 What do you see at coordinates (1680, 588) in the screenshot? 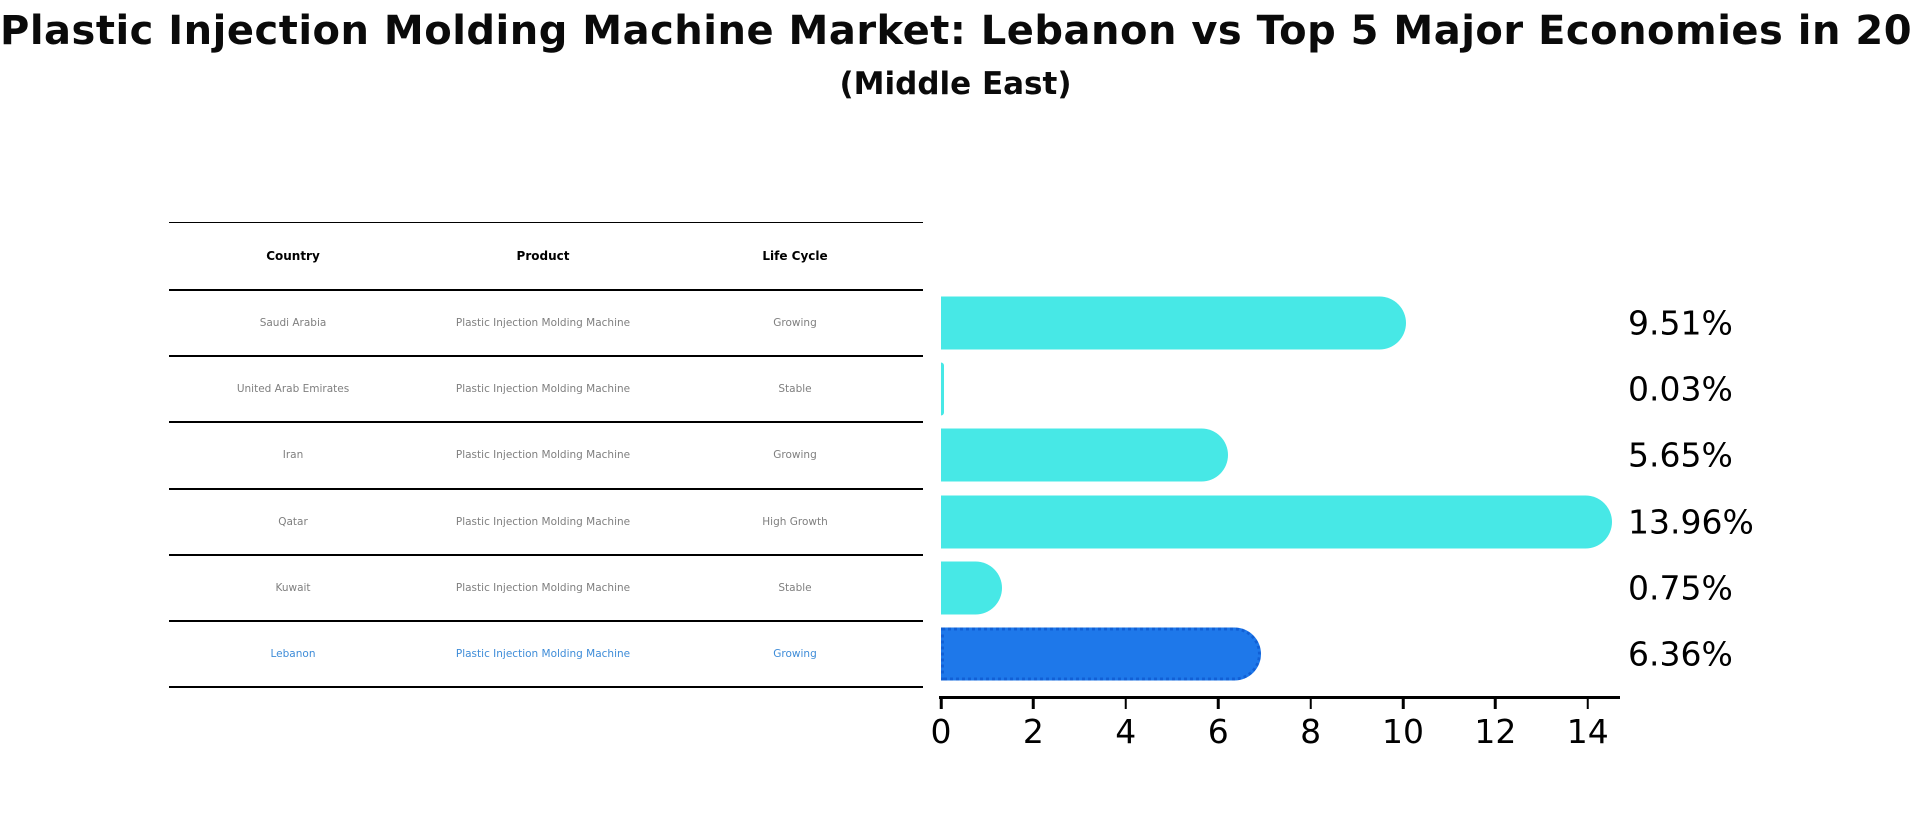
I see `value-label: 0.75%` at bounding box center [1680, 588].